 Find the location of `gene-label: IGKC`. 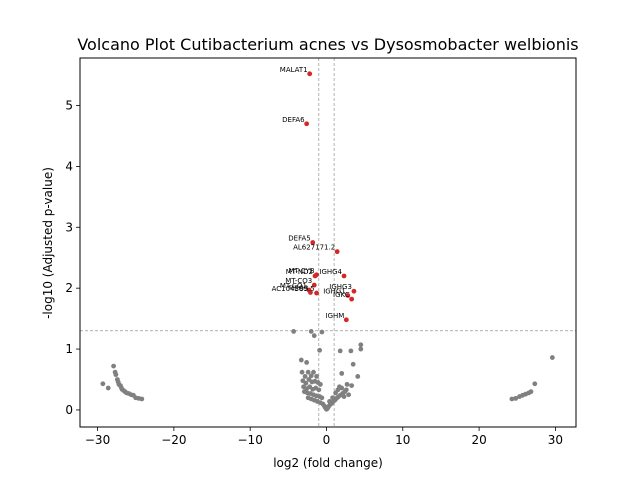

gene-label: IGKC is located at coordinates (341, 295).